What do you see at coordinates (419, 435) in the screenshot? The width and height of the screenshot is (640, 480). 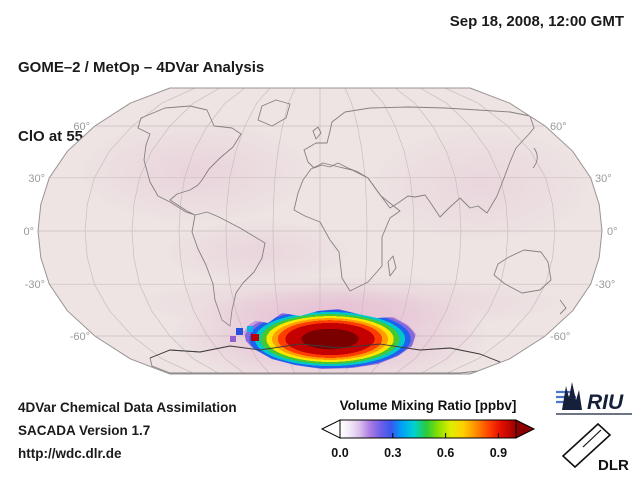 I see `colorbar-tick-marks` at bounding box center [419, 435].